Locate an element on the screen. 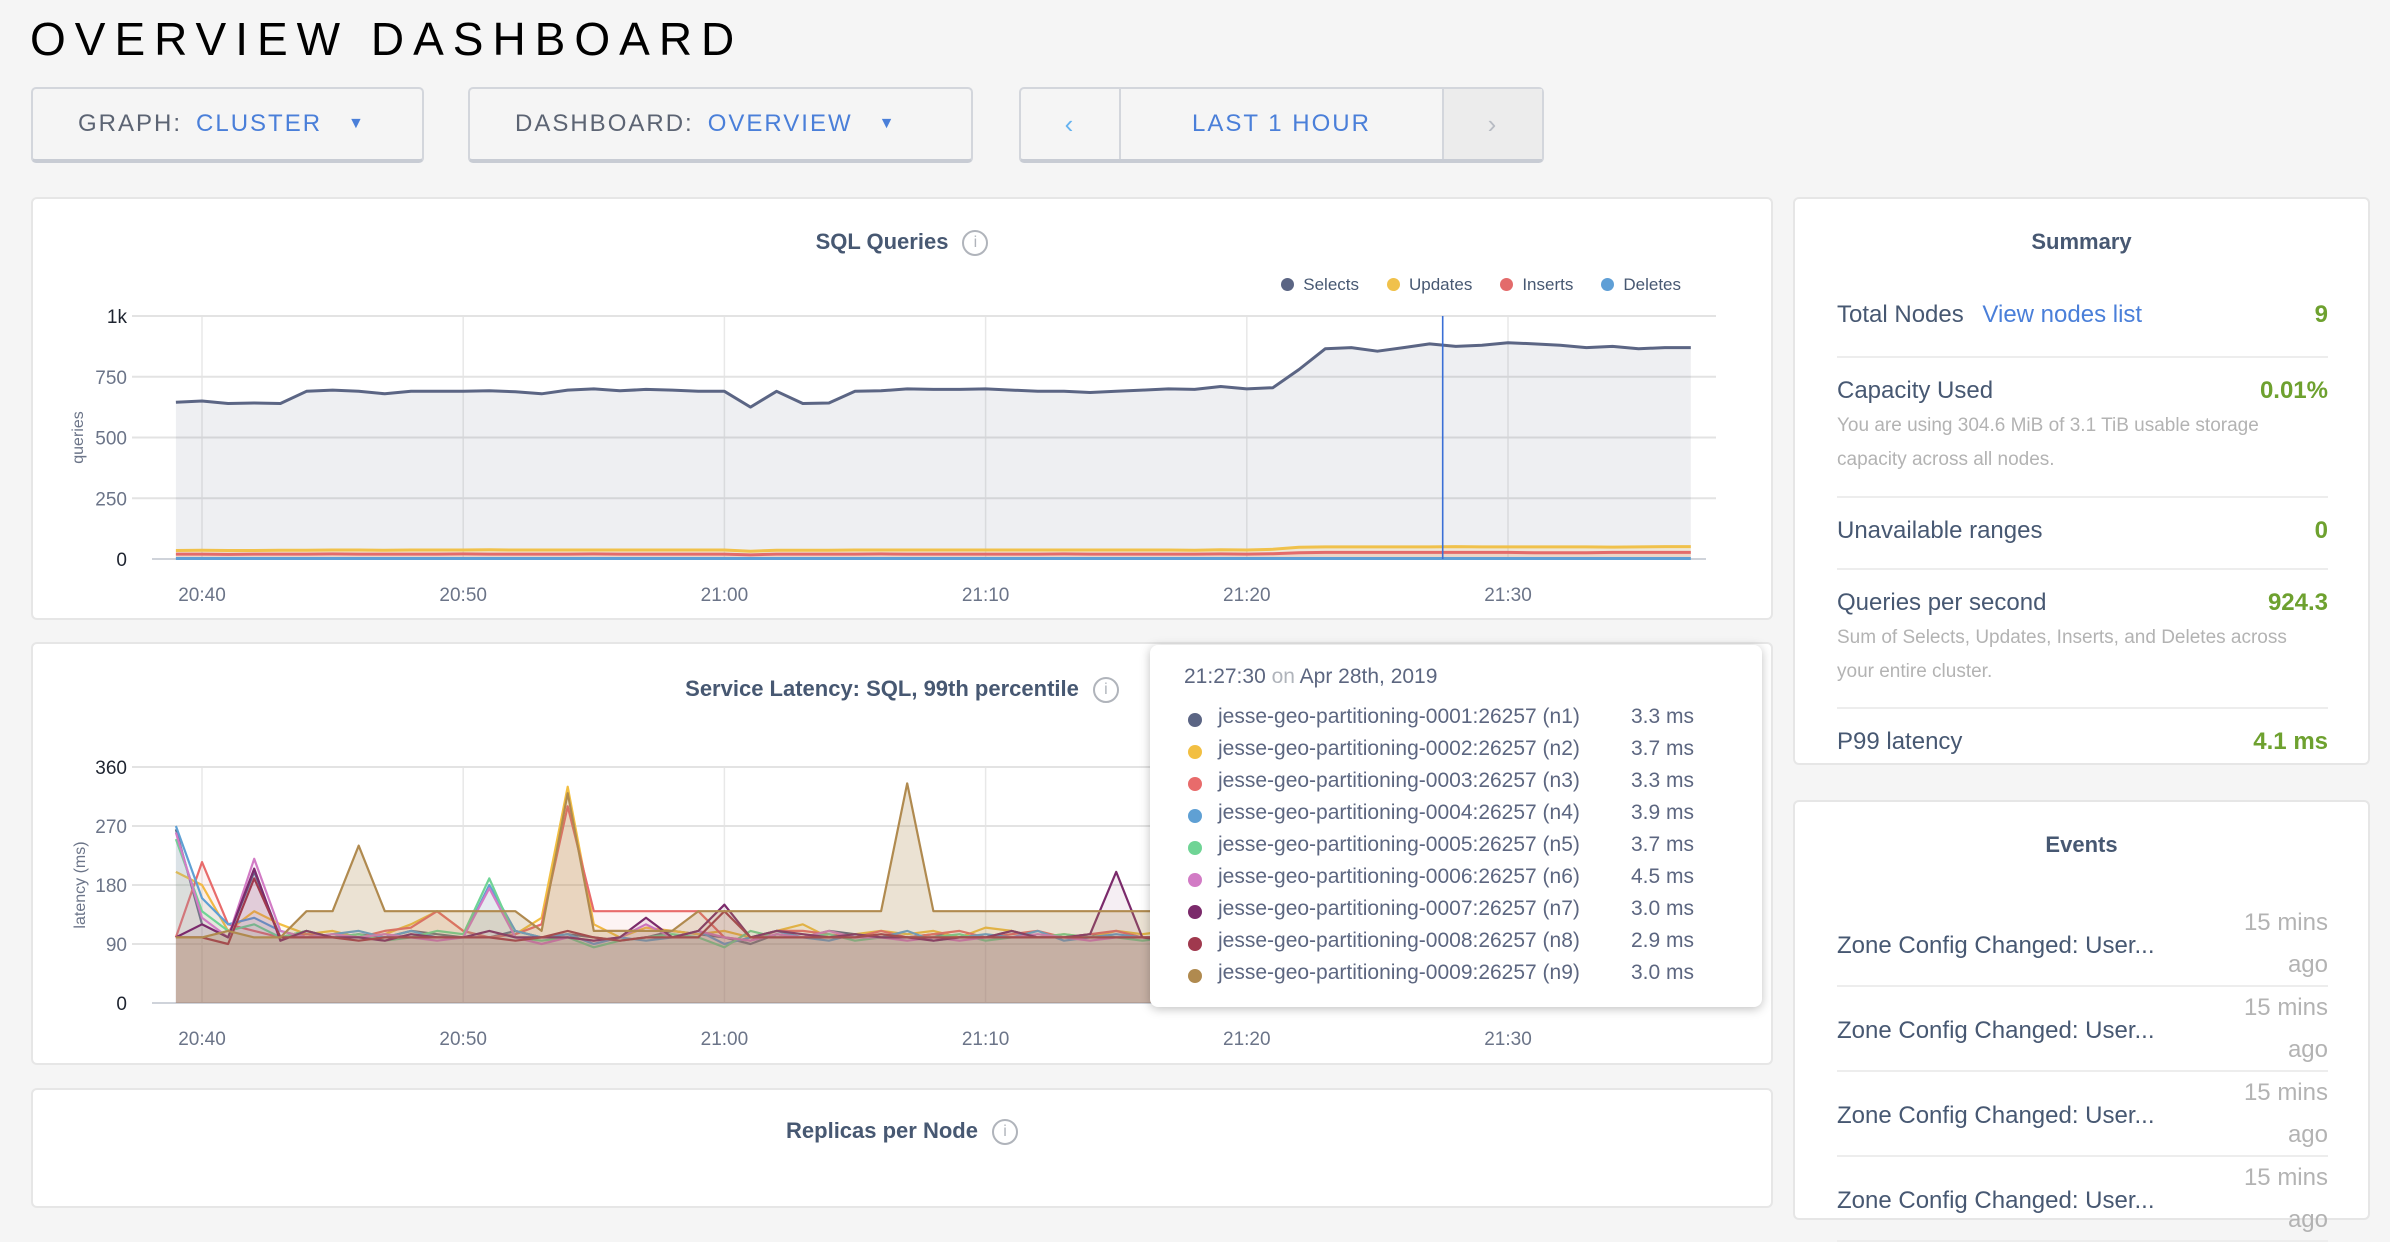 This screenshot has height=1242, width=2390. node-value: 3.0 ms is located at coordinates (1663, 908).